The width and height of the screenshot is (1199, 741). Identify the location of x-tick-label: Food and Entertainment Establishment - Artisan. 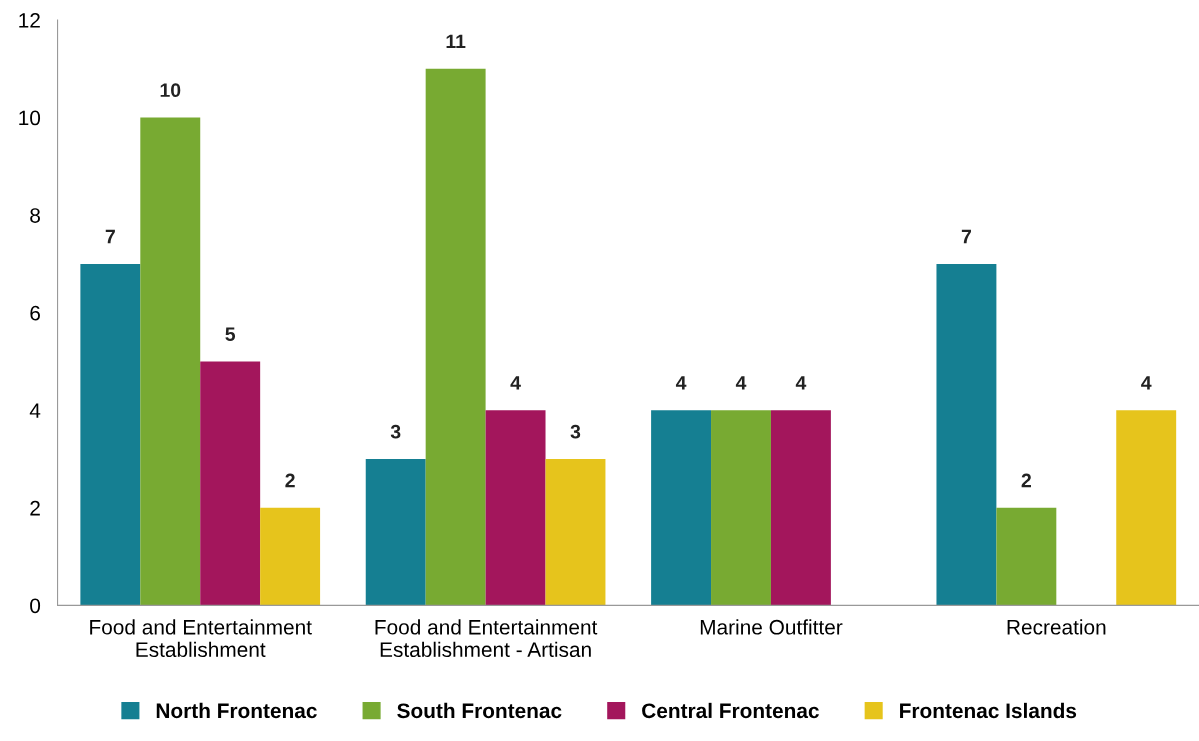
(486, 638).